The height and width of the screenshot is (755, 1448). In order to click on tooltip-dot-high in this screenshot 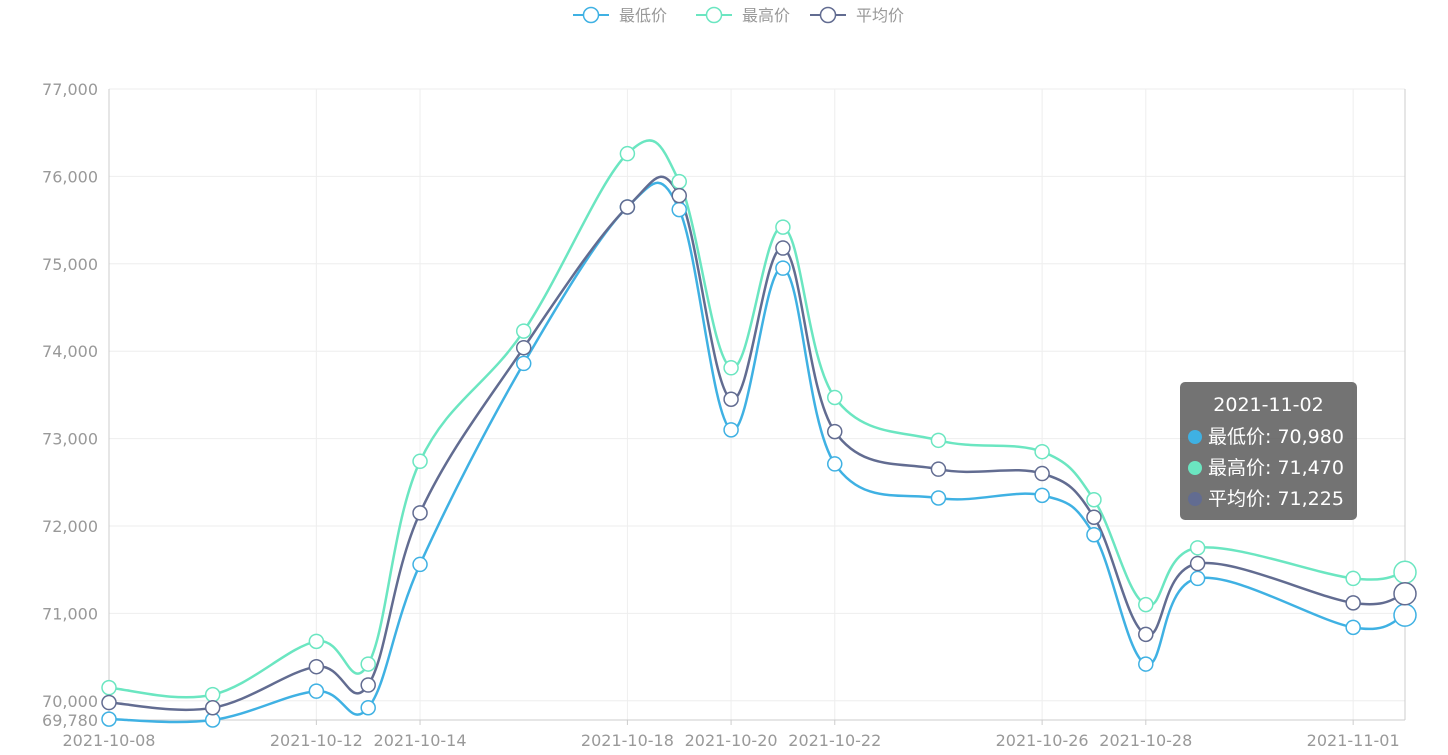, I will do `click(1195, 468)`.